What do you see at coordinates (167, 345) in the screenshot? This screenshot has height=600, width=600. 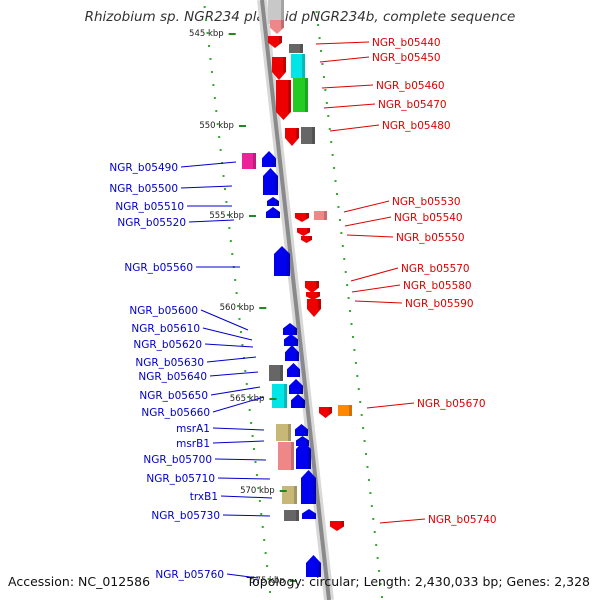 I see `gene-label-ngr_b05620: NGR_b05620` at bounding box center [167, 345].